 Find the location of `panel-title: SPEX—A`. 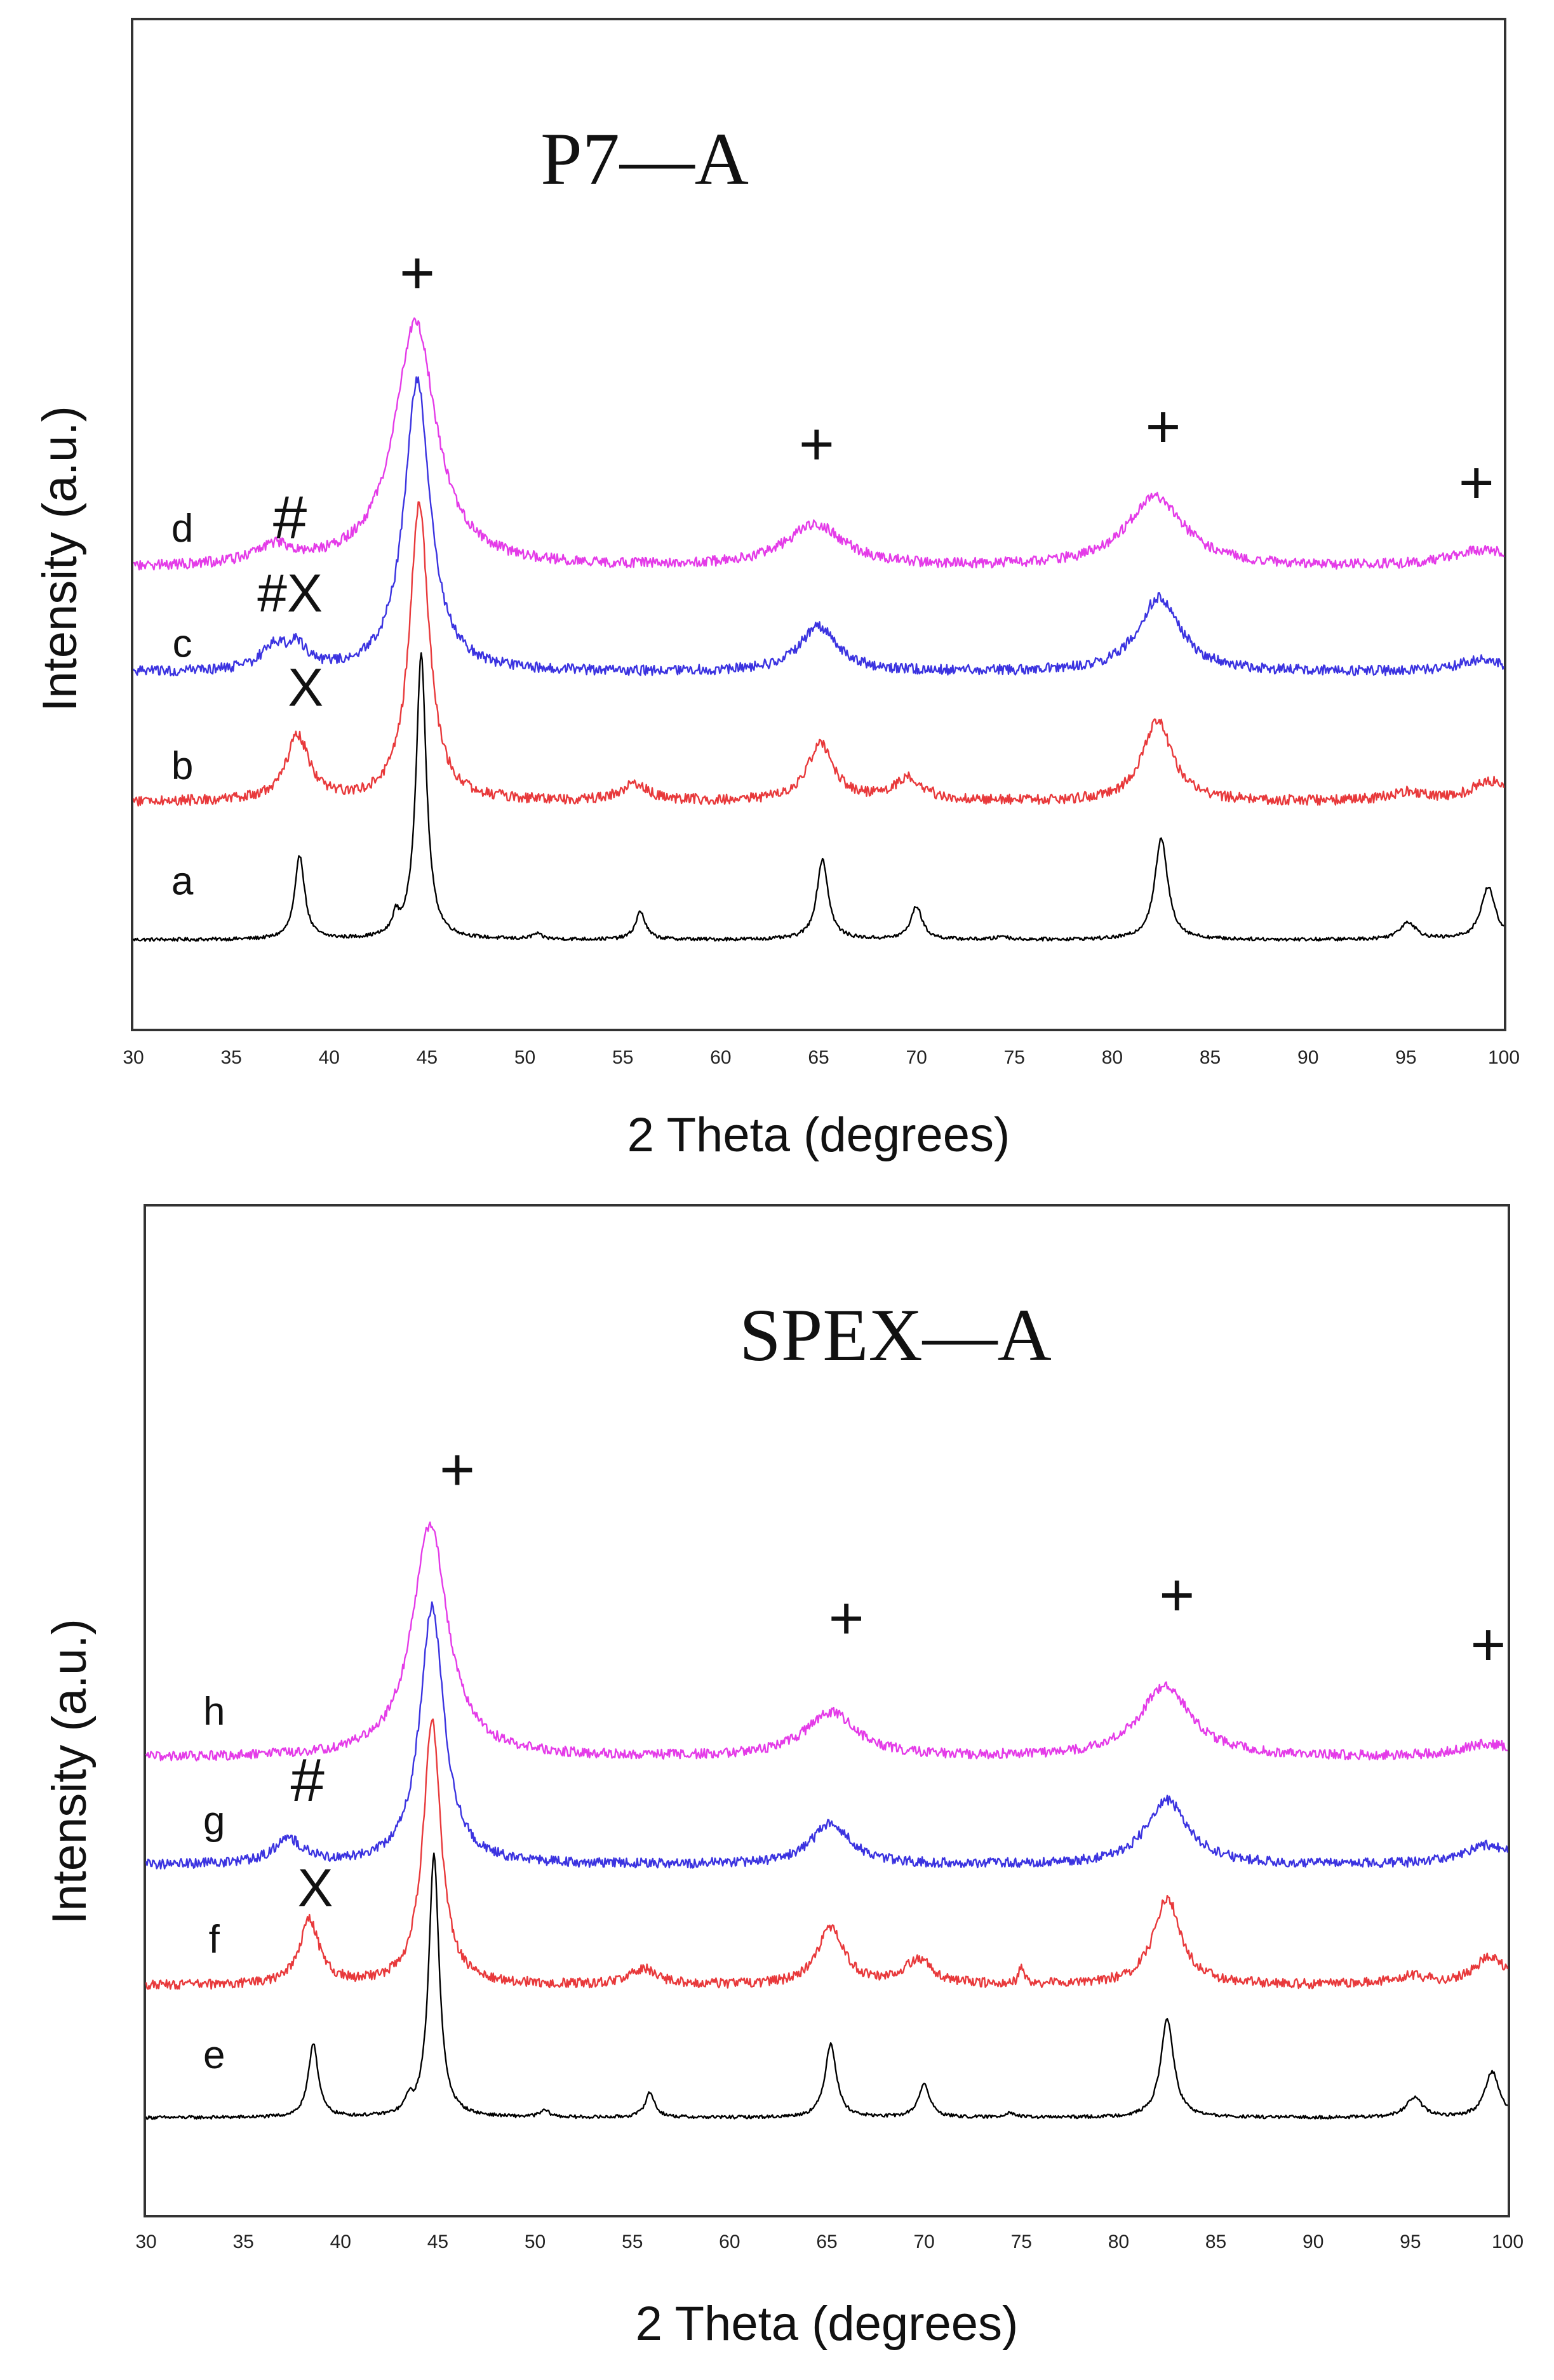

panel-title: SPEX—A is located at coordinates (895, 1336).